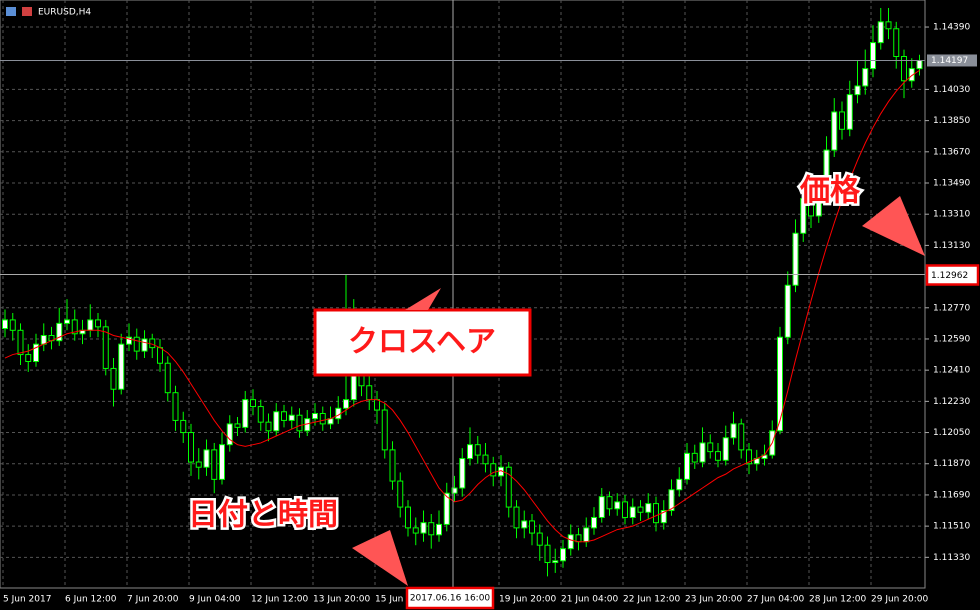 The height and width of the screenshot is (610, 980). I want to click on crosshair-time-box, so click(450, 598).